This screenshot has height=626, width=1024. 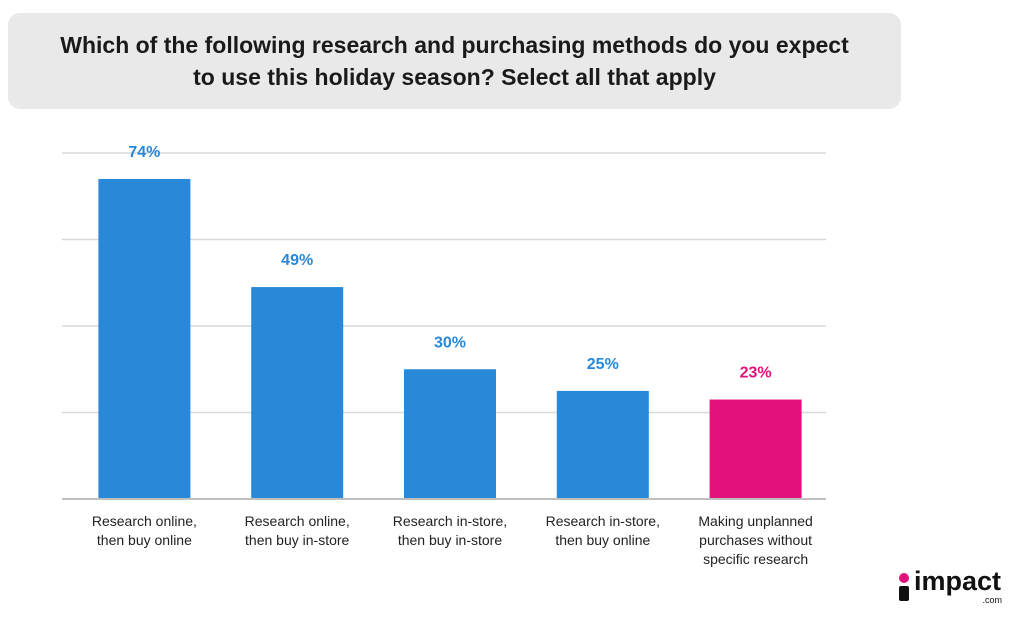 What do you see at coordinates (904, 587) in the screenshot?
I see `impact-logo-mark-icon` at bounding box center [904, 587].